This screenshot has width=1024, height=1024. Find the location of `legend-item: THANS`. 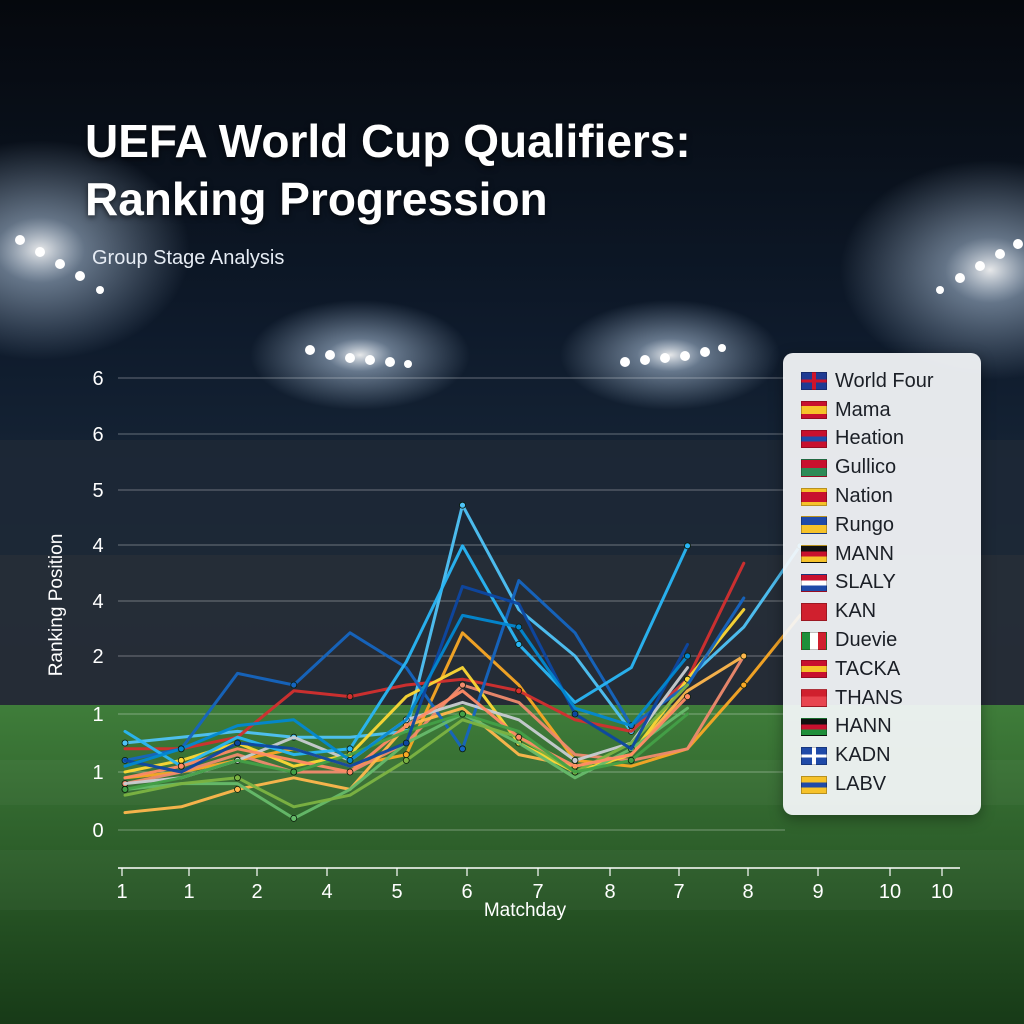

legend-item: THANS is located at coordinates (891, 698).